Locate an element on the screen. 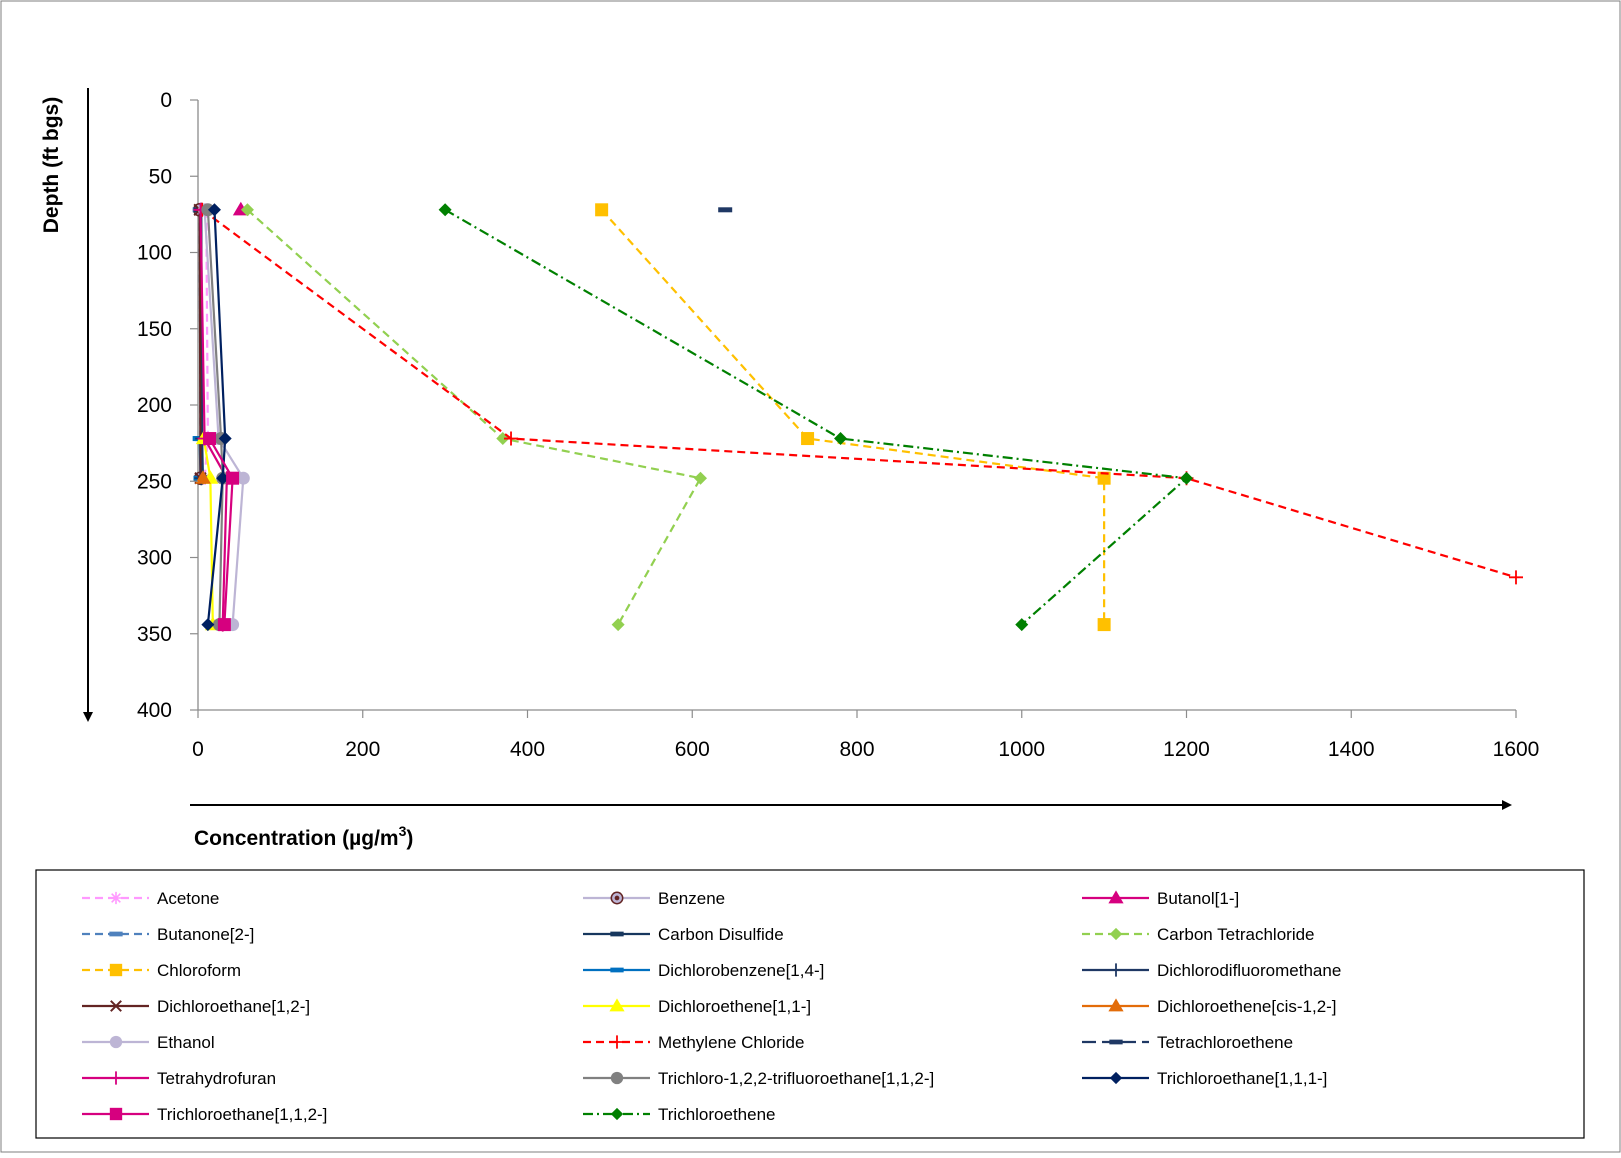 The image size is (1621, 1158). legend-item: Tetrachloroethene is located at coordinates (1187, 1042).